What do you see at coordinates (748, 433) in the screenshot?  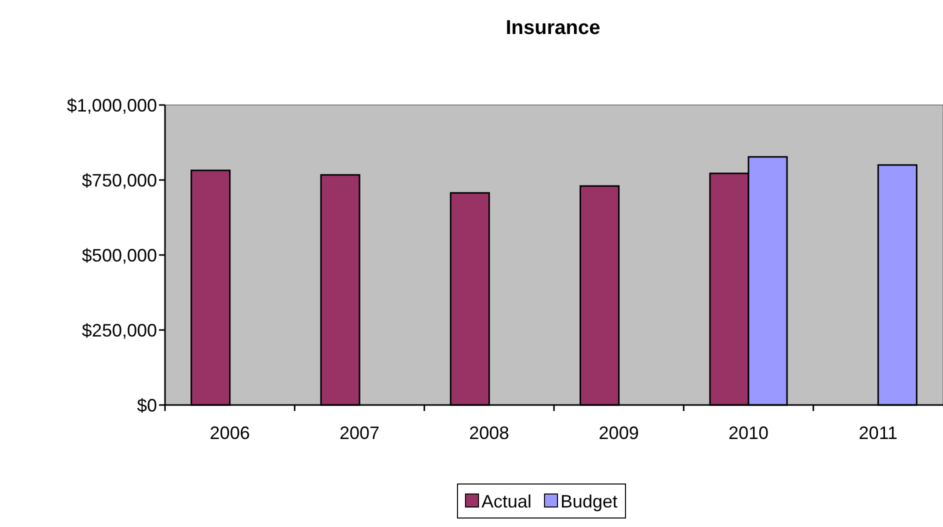 I see `x-tick-label: 2010` at bounding box center [748, 433].